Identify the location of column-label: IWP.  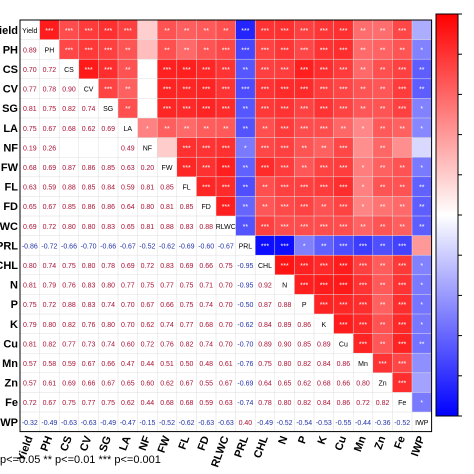
(418, 447).